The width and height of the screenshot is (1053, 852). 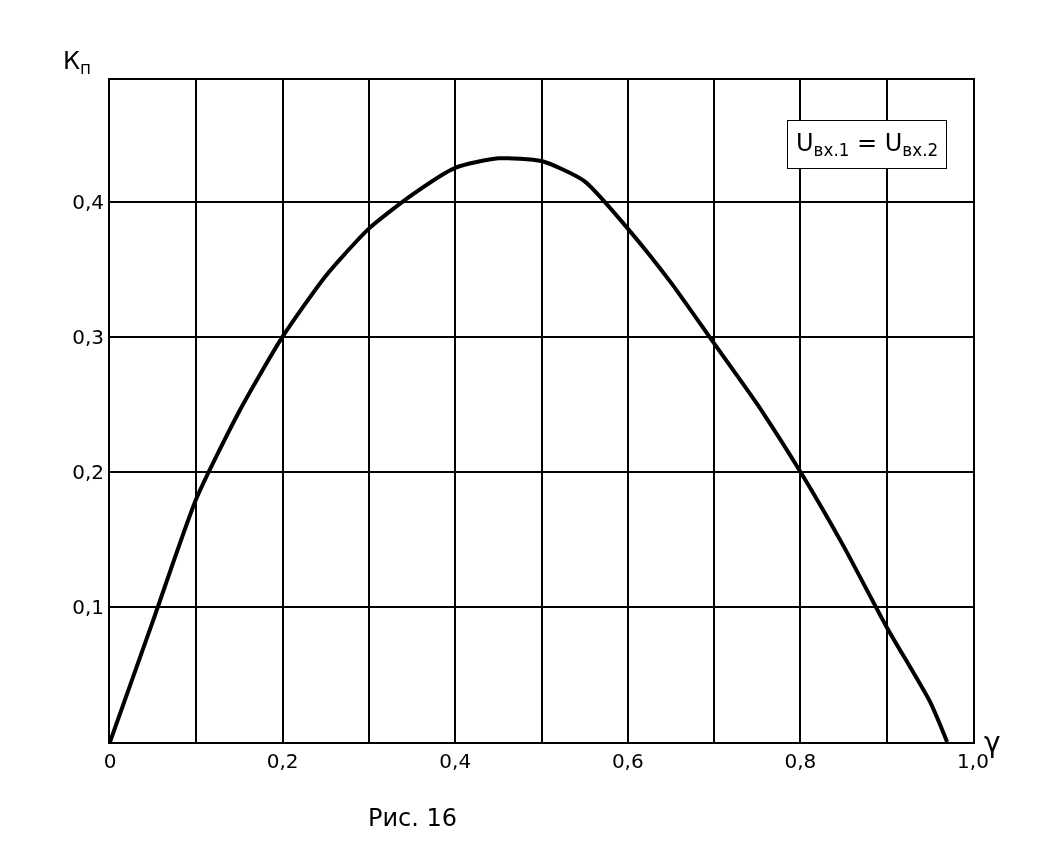 I want to click on y-tick-label: 0,3, so click(x=88, y=336).